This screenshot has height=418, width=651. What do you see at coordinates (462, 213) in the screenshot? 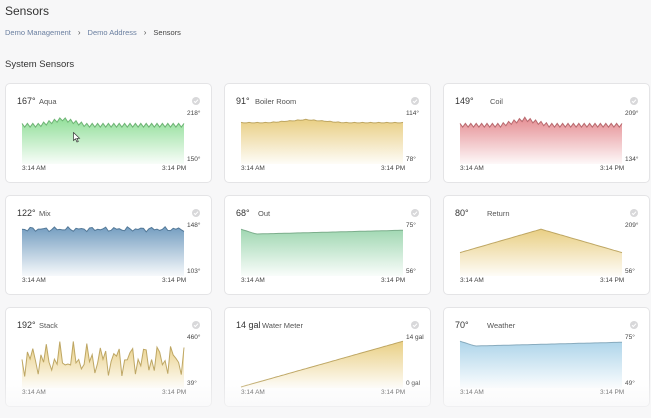
I see `sensor-value: 80°` at bounding box center [462, 213].